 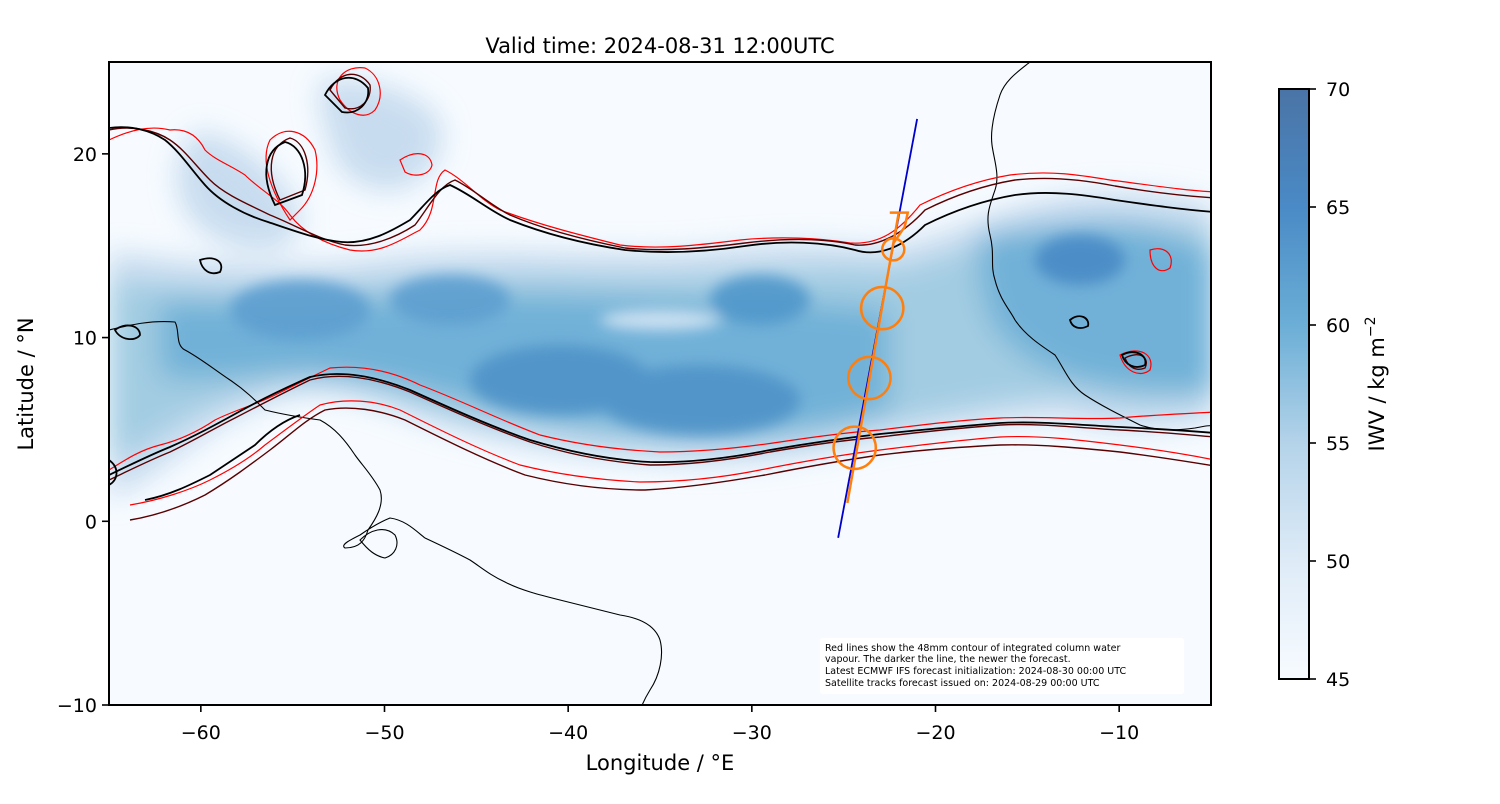 I want to click on x-axis-ticks: −60 −50 −40 −30 −20 −10, so click(x=660, y=724).